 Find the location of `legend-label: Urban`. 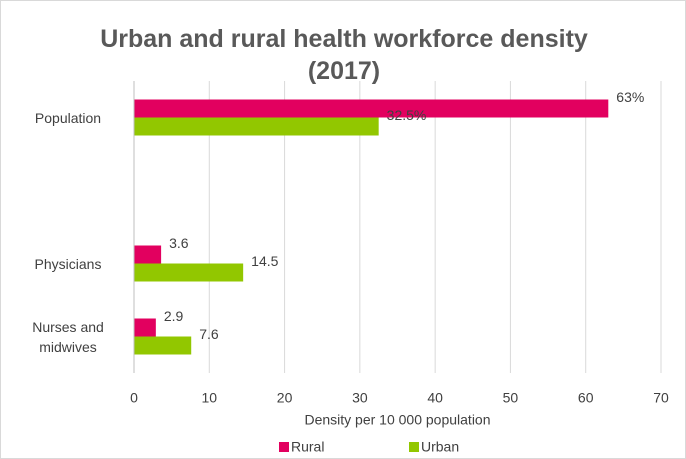

legend-label: Urban is located at coordinates (440, 447).